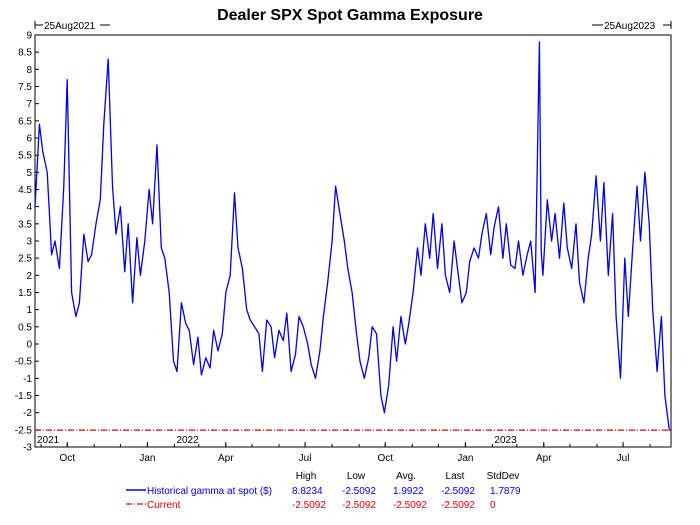 Image resolution: width=700 pixels, height=525 pixels. Describe the element at coordinates (24, 362) in the screenshot. I see `y-tick-label: -0.5` at that location.